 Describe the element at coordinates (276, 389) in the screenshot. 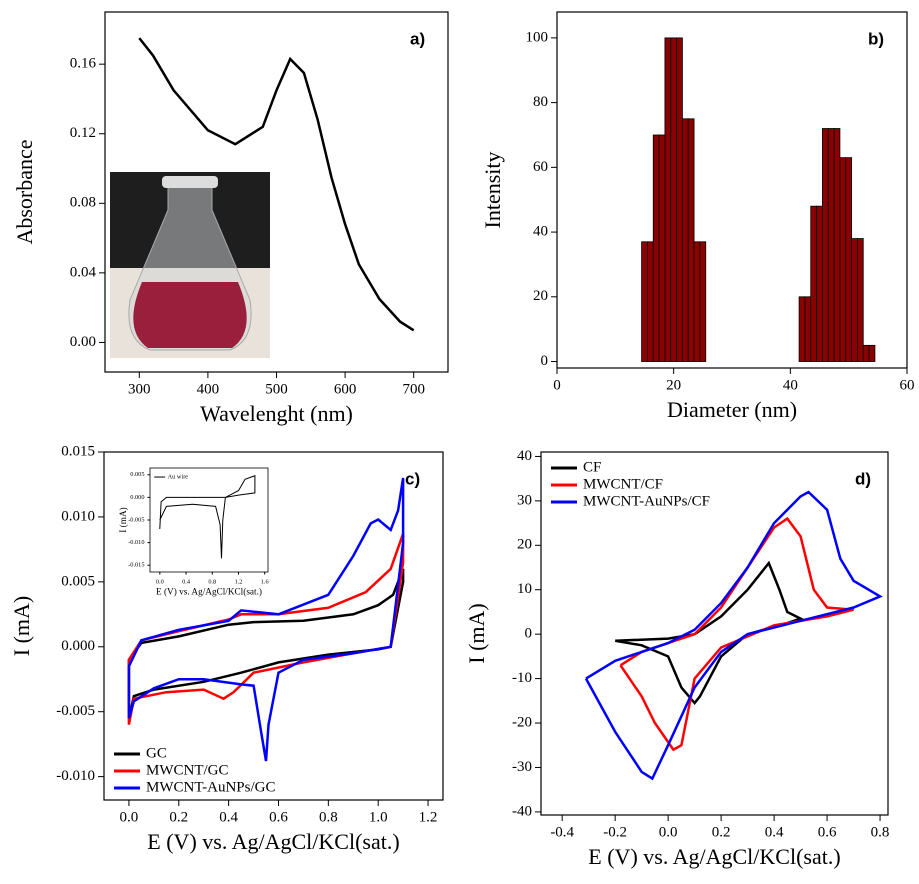

I see `x-tick-label: 500` at that location.